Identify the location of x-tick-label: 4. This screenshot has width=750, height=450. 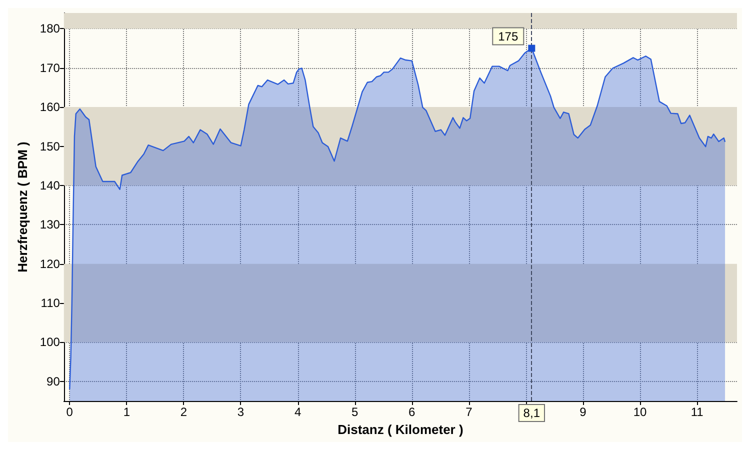
(298, 412).